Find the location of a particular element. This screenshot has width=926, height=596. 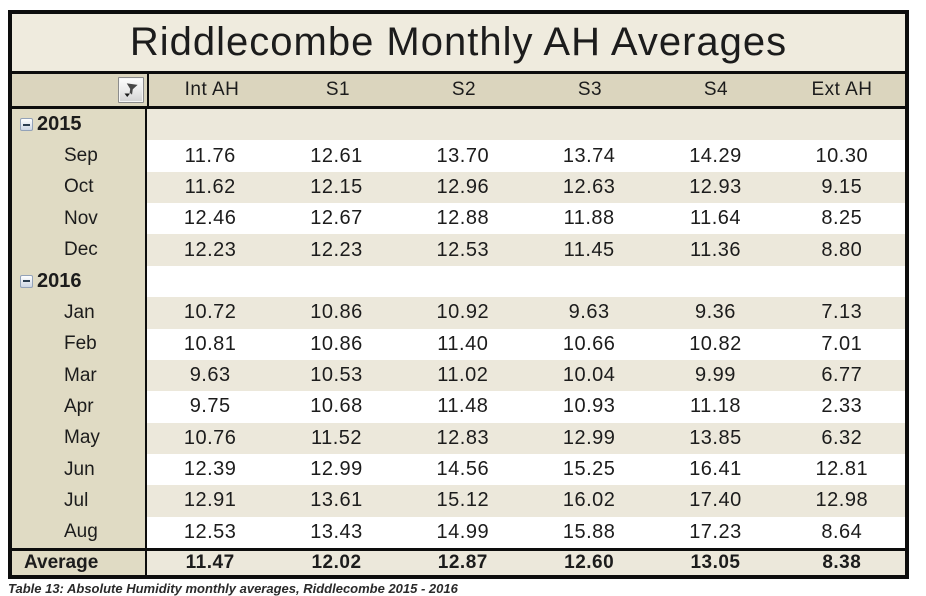

row-label-aug: Aug is located at coordinates (79, 532).